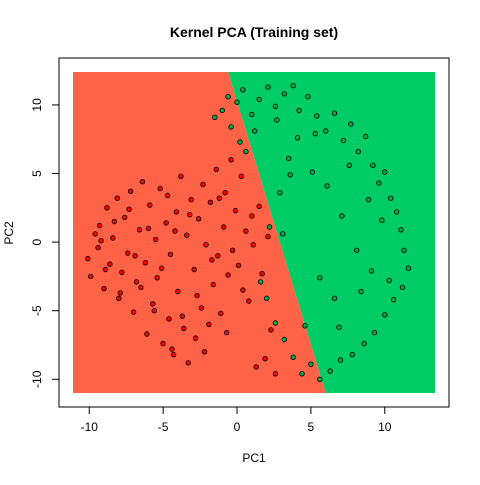 This screenshot has height=485, width=480. What do you see at coordinates (37, 310) in the screenshot?
I see `y-tick-label: -5` at bounding box center [37, 310].